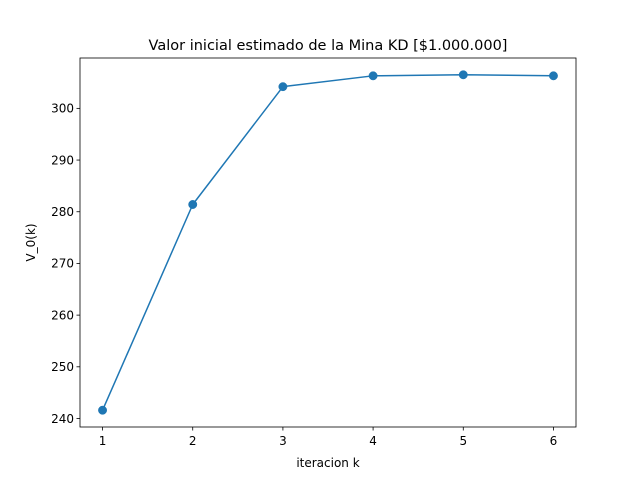 Image resolution: width=640 pixels, height=484 pixels. I want to click on y-tick-label: 250, so click(62, 367).